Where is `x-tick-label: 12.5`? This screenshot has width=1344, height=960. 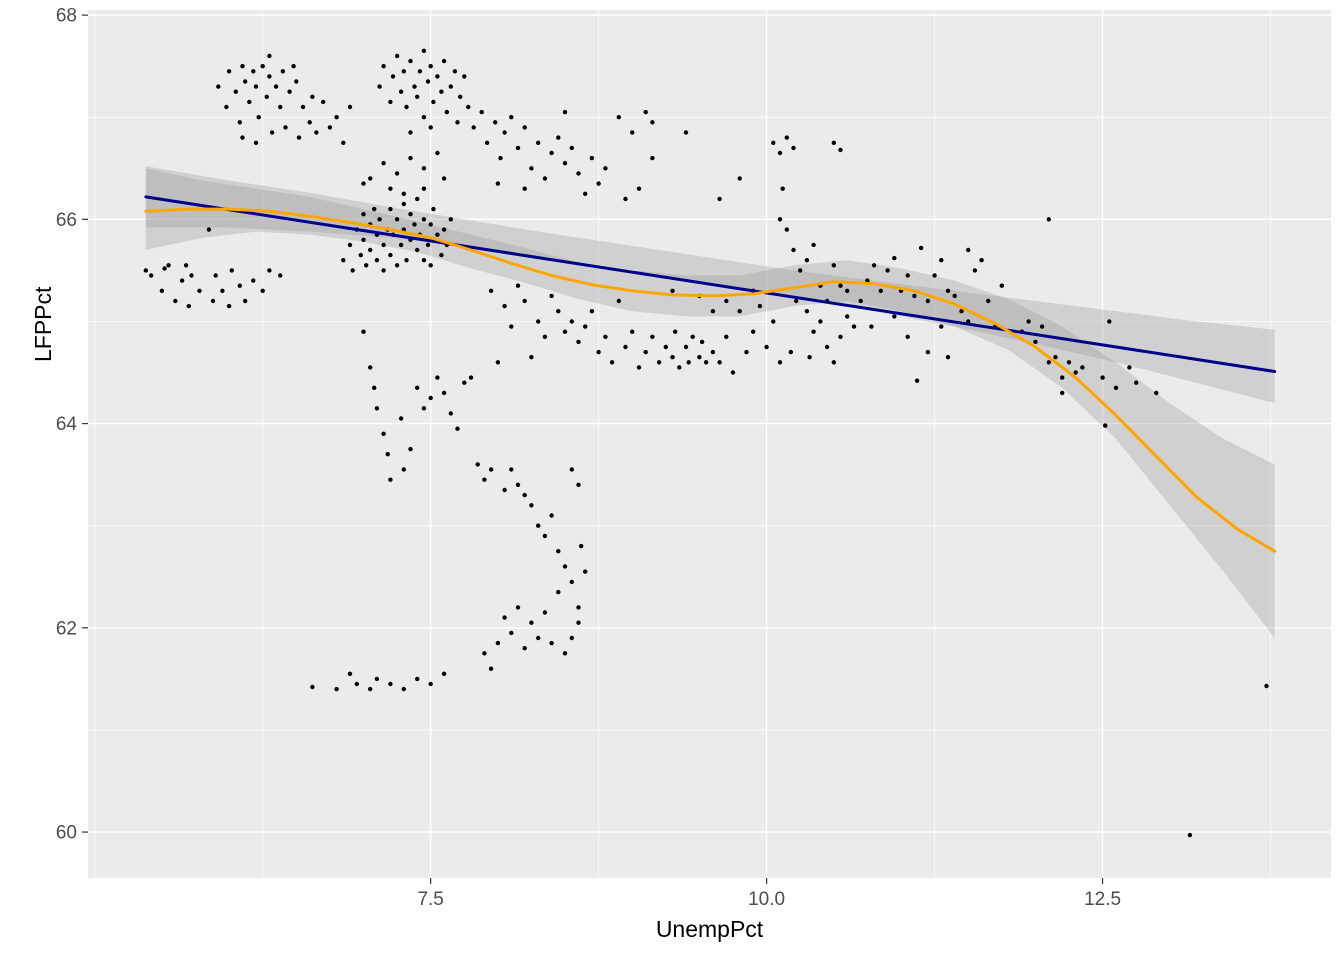
x-tick-label: 12.5 is located at coordinates (1102, 899).